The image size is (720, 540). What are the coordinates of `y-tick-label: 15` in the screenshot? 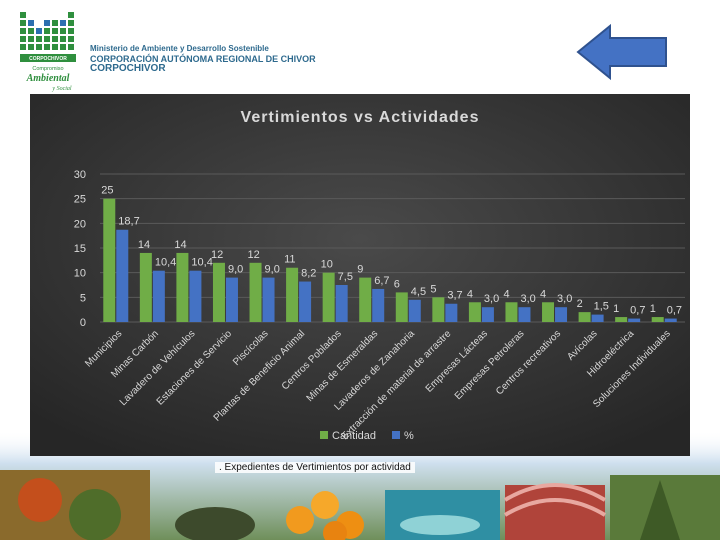 It's located at (80, 249).